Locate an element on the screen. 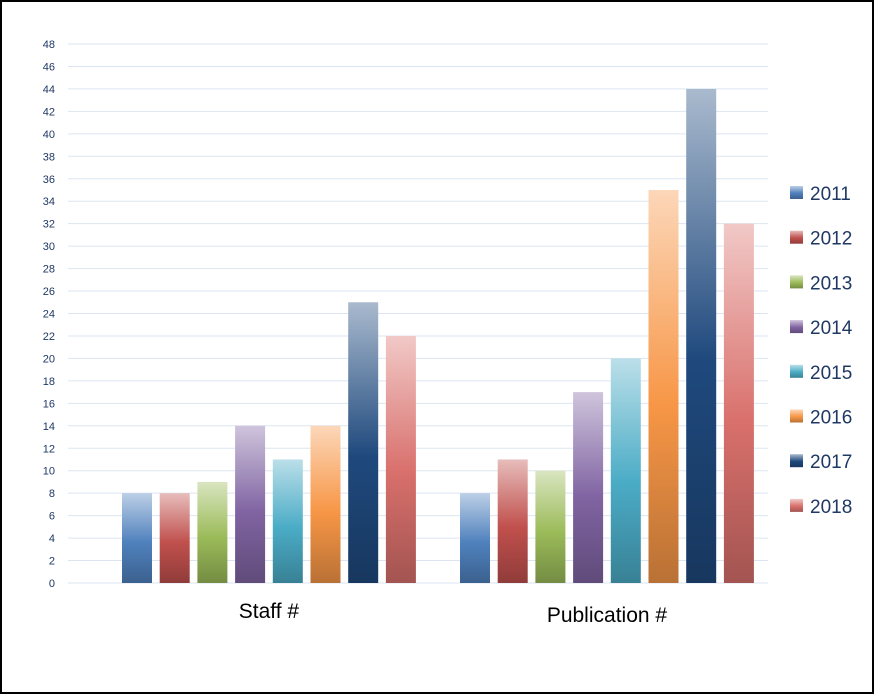 The height and width of the screenshot is (694, 874). y-tick-label: 38 is located at coordinates (49, 157).